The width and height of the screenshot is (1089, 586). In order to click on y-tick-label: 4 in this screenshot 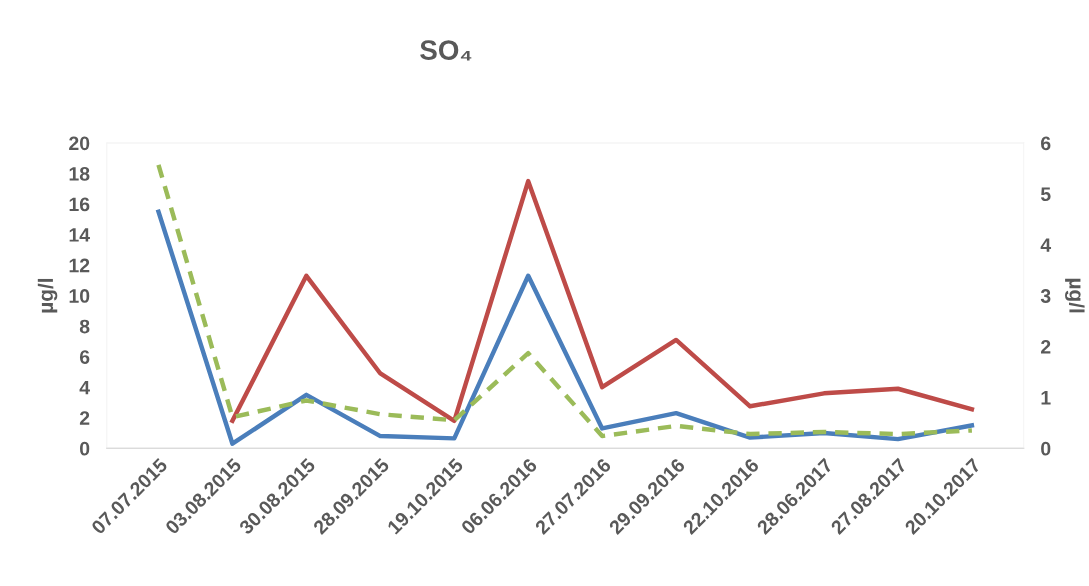, I will do `click(84, 387)`.